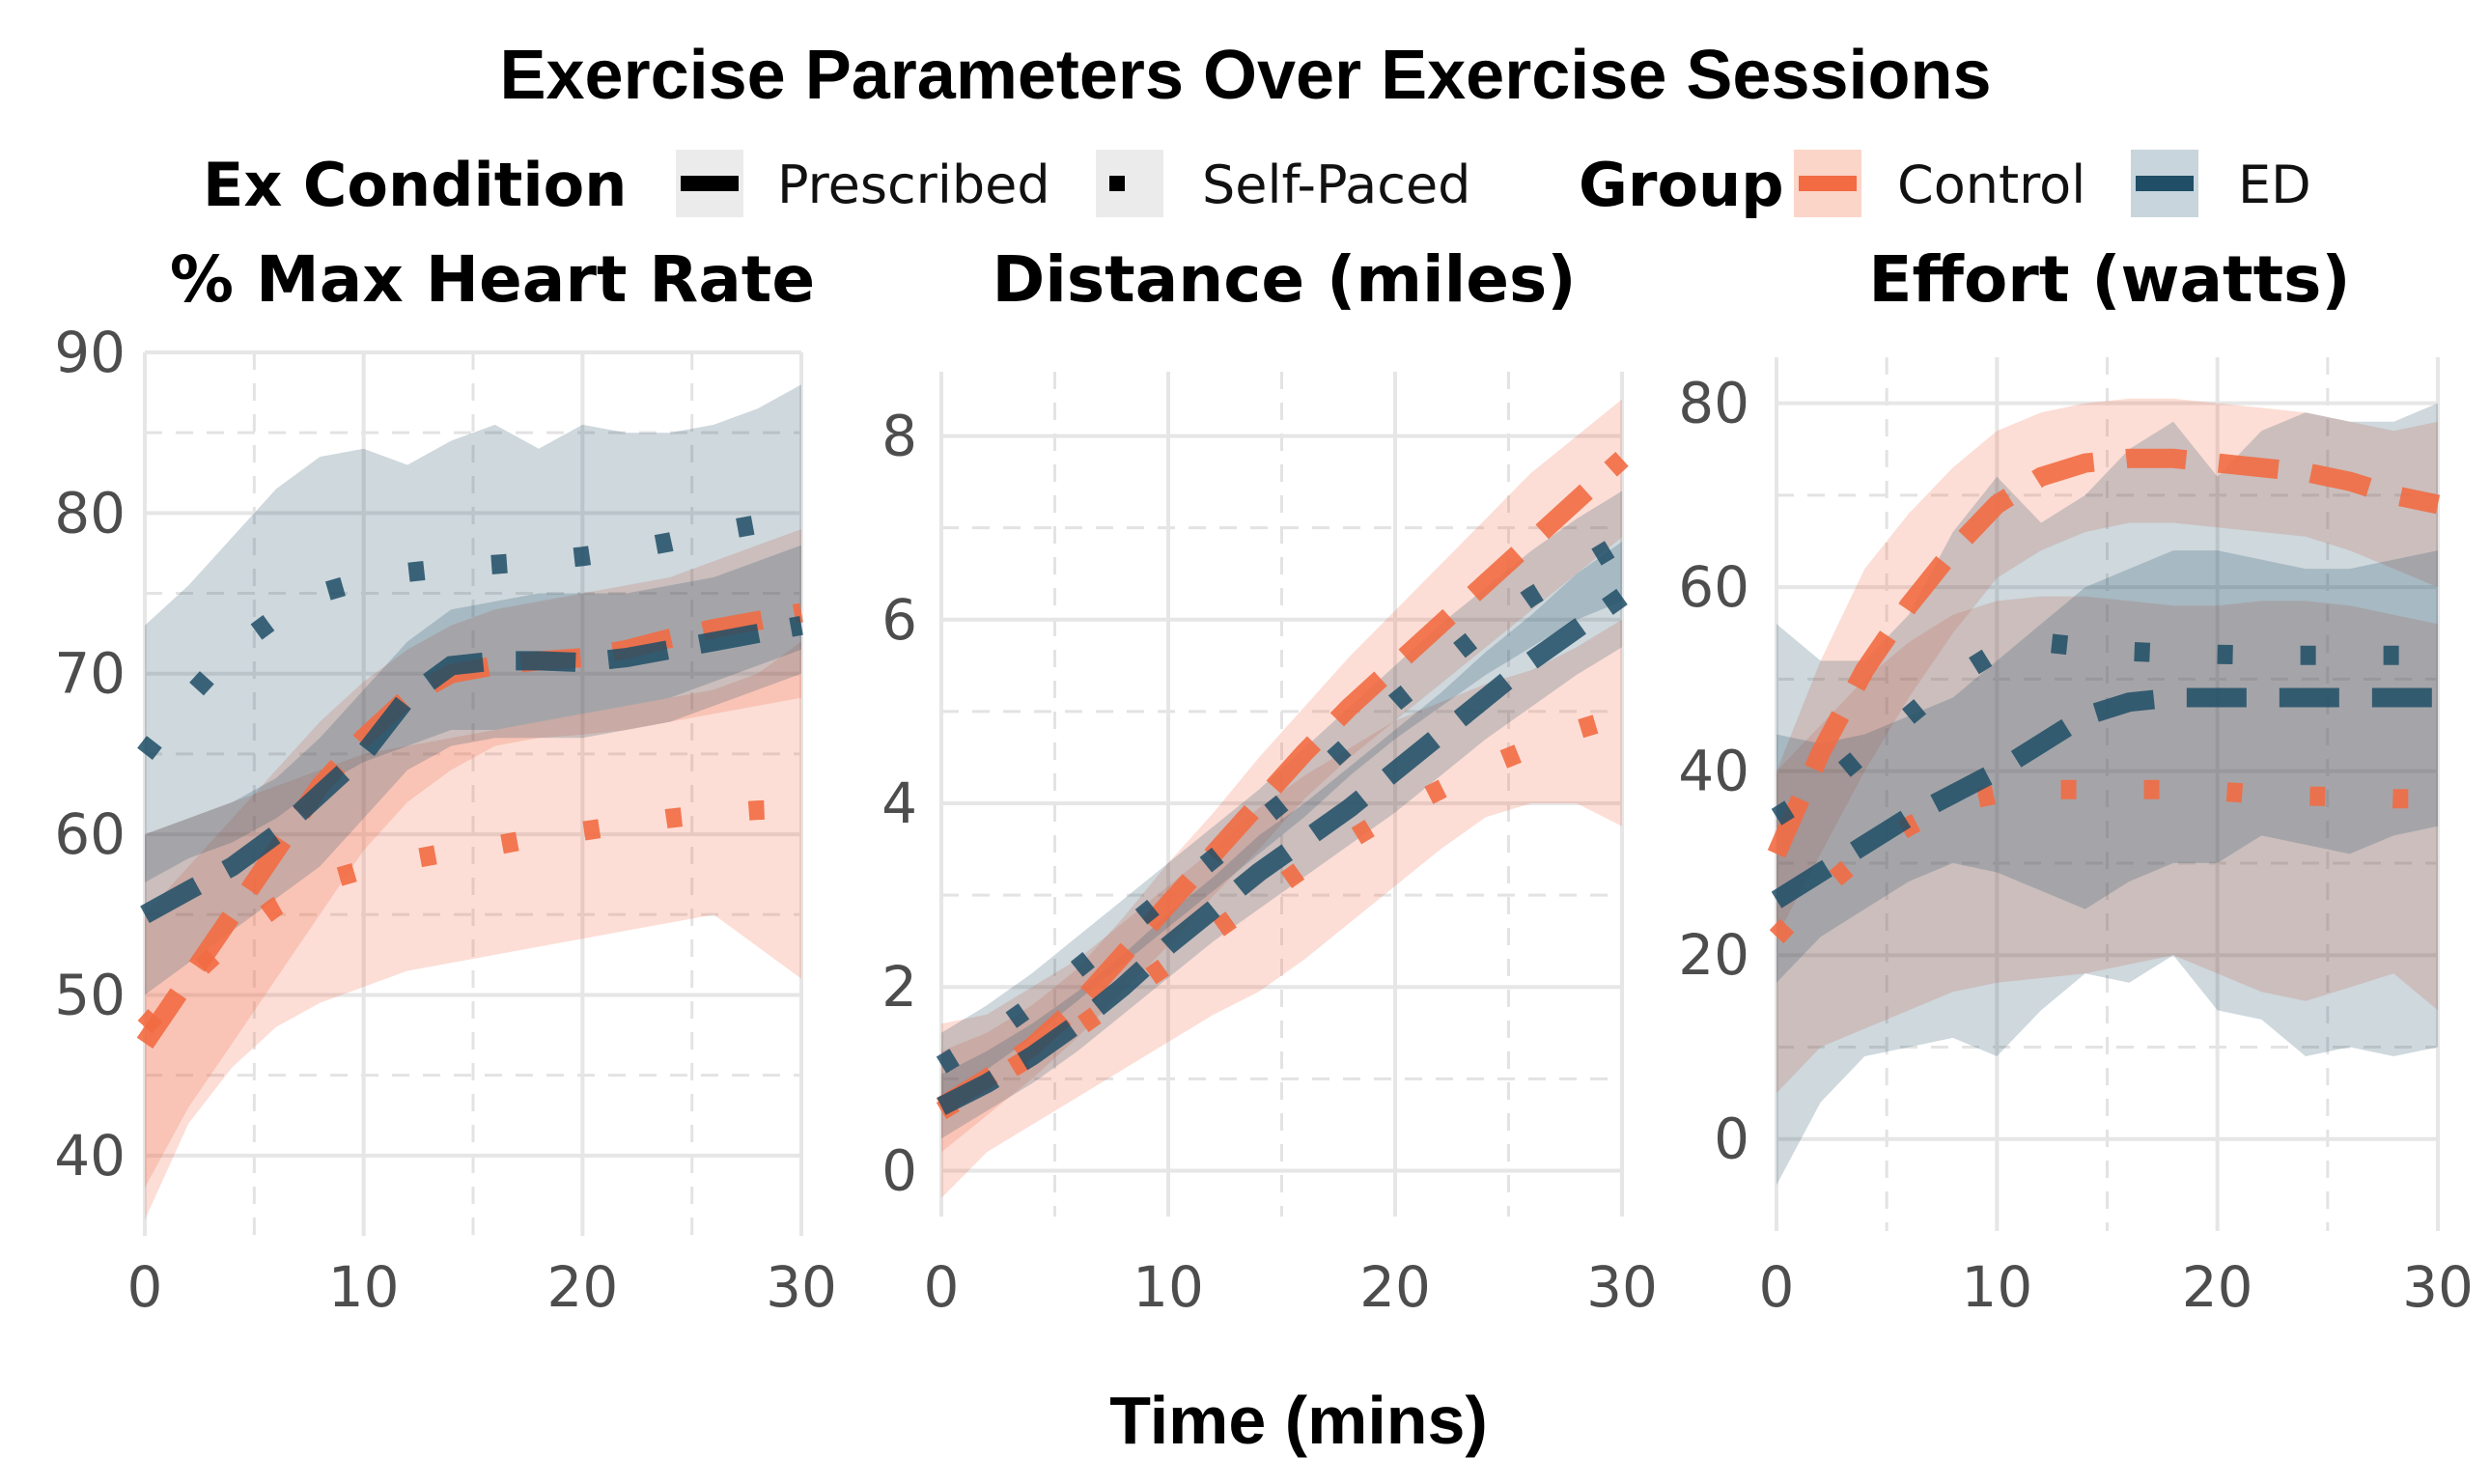 The height and width of the screenshot is (1484, 2490). What do you see at coordinates (1284, 280) in the screenshot?
I see `panel-title: Distance (miles)` at bounding box center [1284, 280].